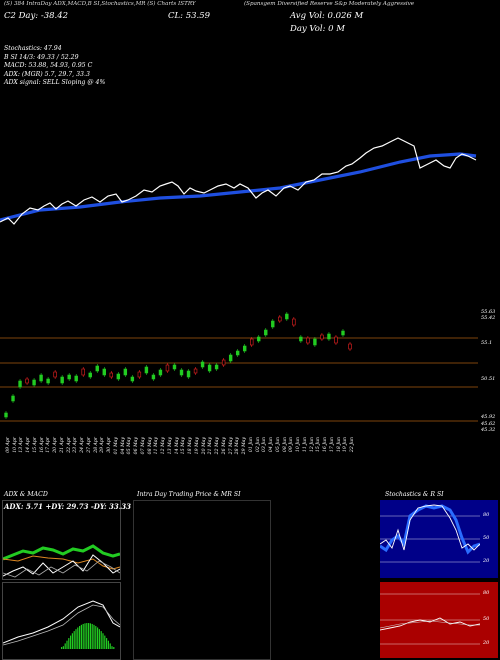 This screenshot has height=660, width=500. What do you see at coordinates (15, 445) in the screenshot?
I see `x-axis-label: 10 Apr` at bounding box center [15, 445].